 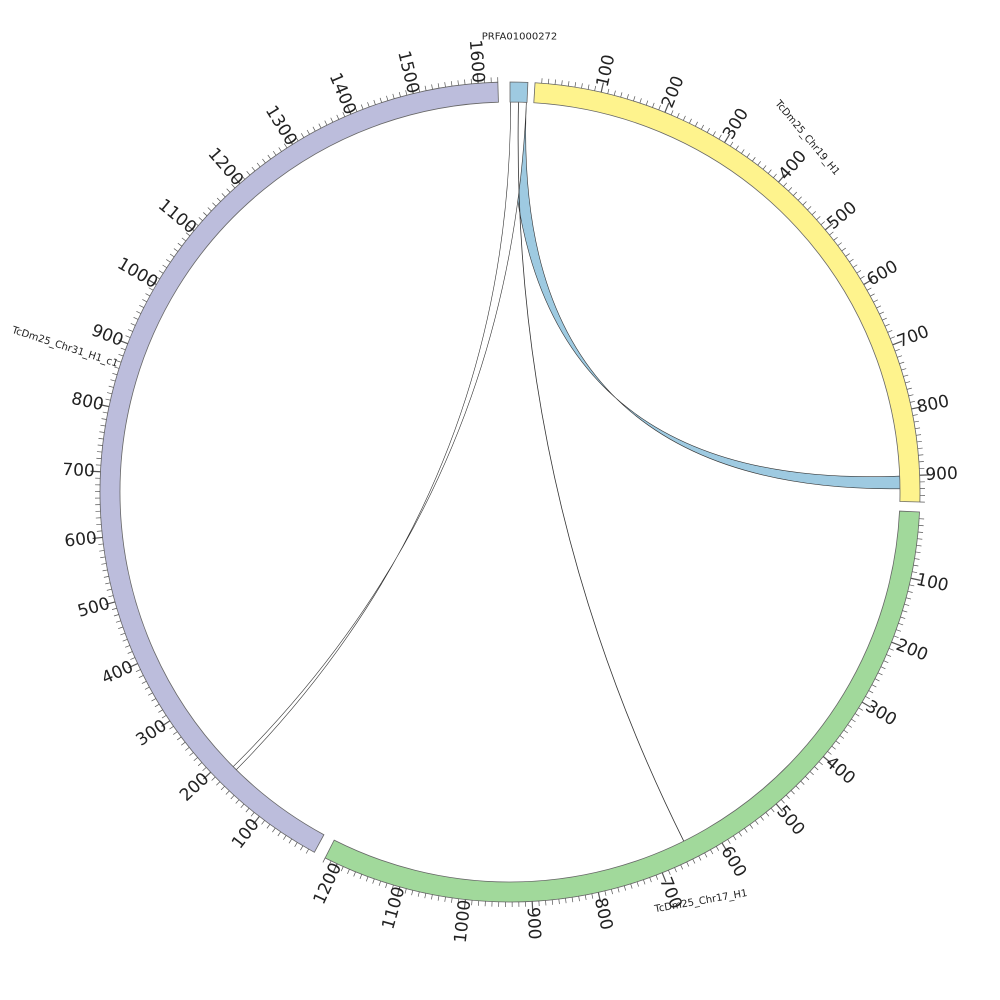 I want to click on tick-label: 200, so click(x=673, y=92).